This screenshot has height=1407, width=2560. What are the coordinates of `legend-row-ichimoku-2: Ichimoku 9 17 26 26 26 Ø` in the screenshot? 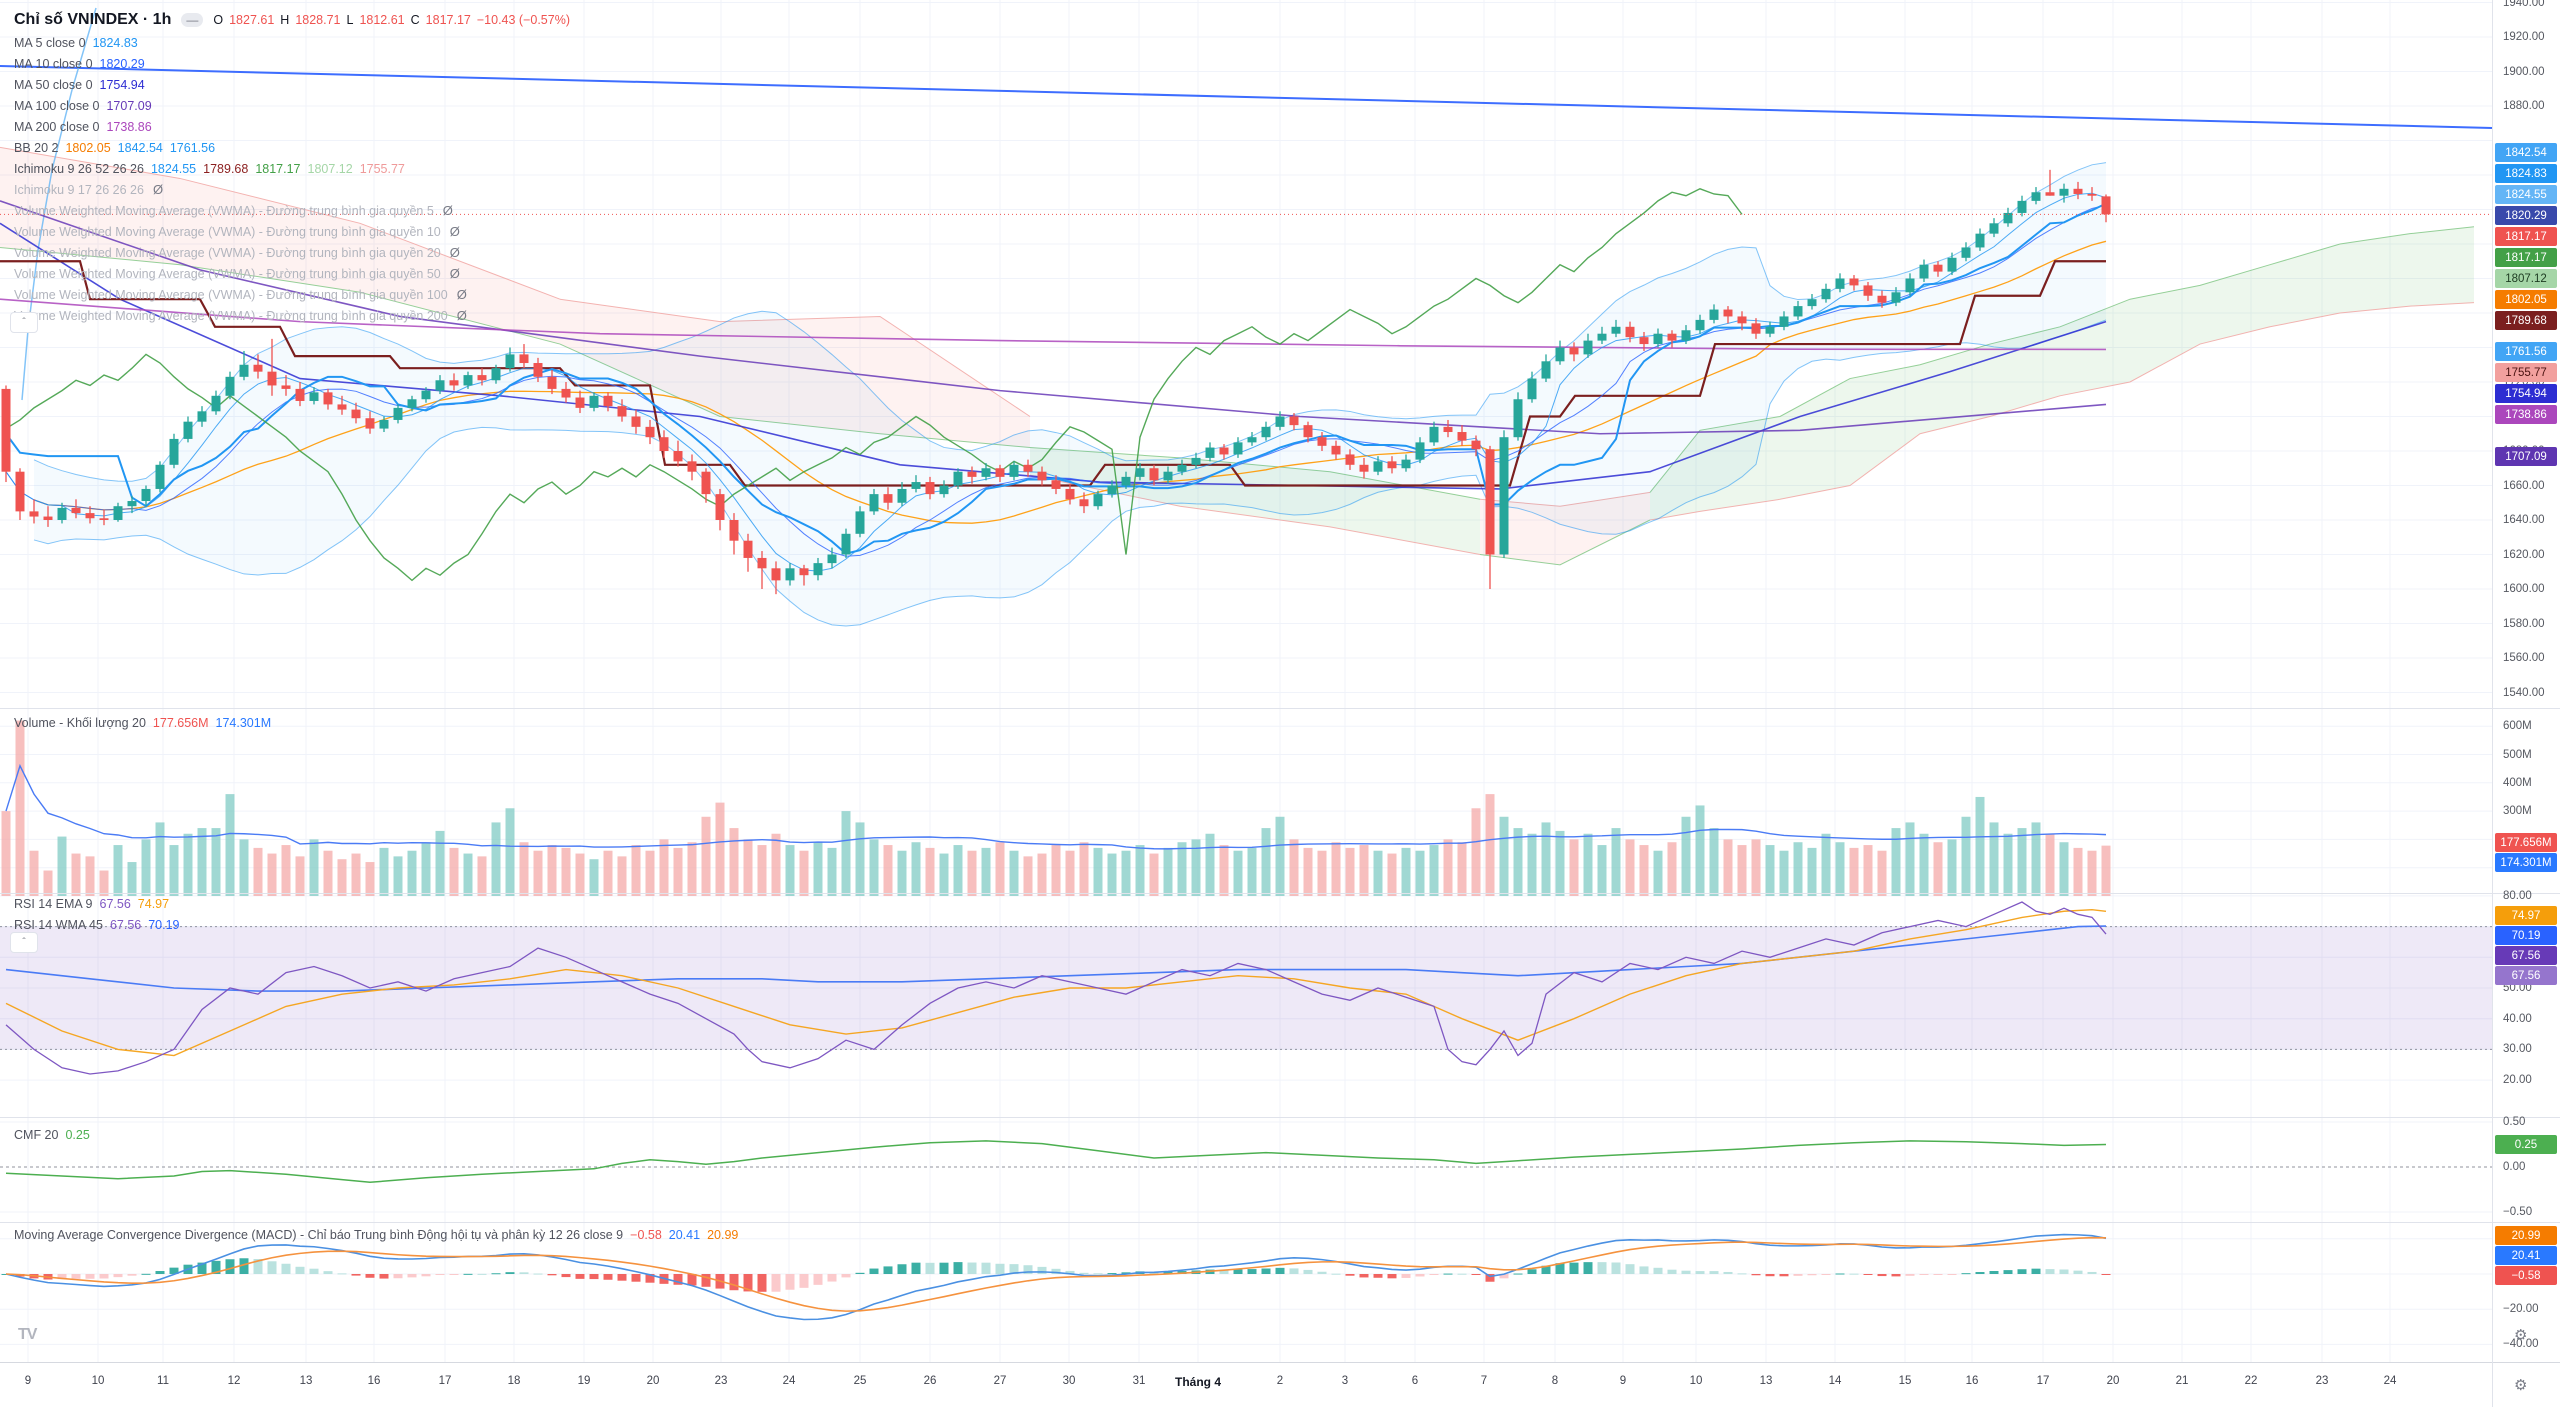 It's located at (292, 189).